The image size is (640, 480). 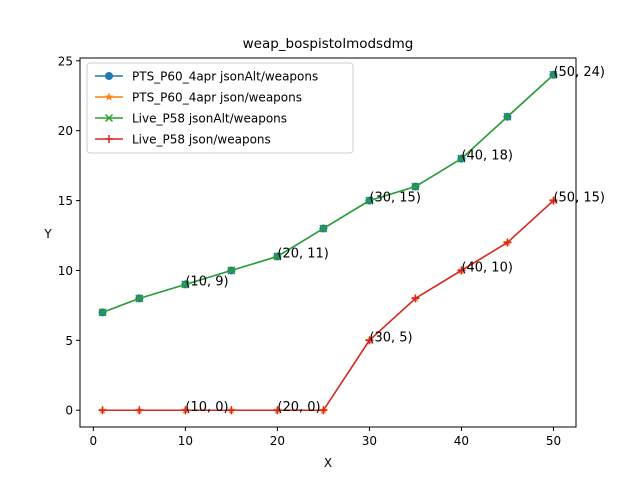 What do you see at coordinates (69, 236) in the screenshot?
I see `y-axis: 0 5 10 15 20 25` at bounding box center [69, 236].